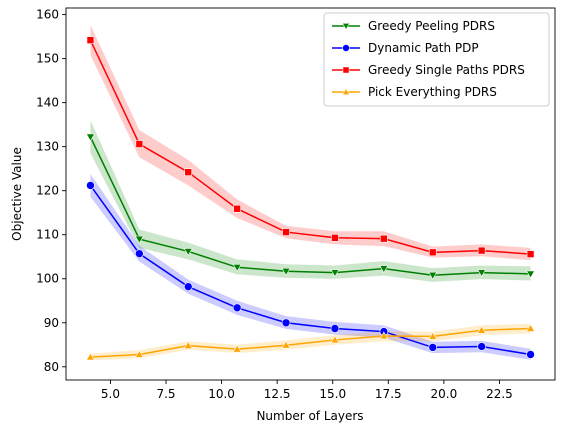  Describe the element at coordinates (47, 235) in the screenshot. I see `y-tick-label: 110` at that location.